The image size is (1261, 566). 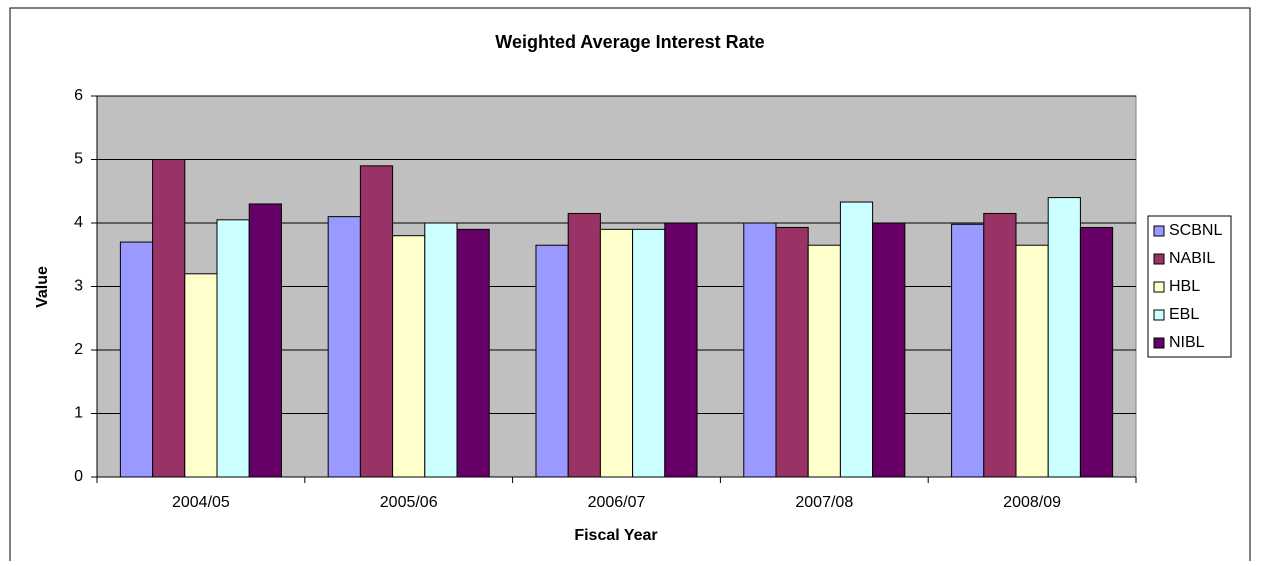 What do you see at coordinates (42, 287) in the screenshot?
I see `y-axis-label: Value` at bounding box center [42, 287].